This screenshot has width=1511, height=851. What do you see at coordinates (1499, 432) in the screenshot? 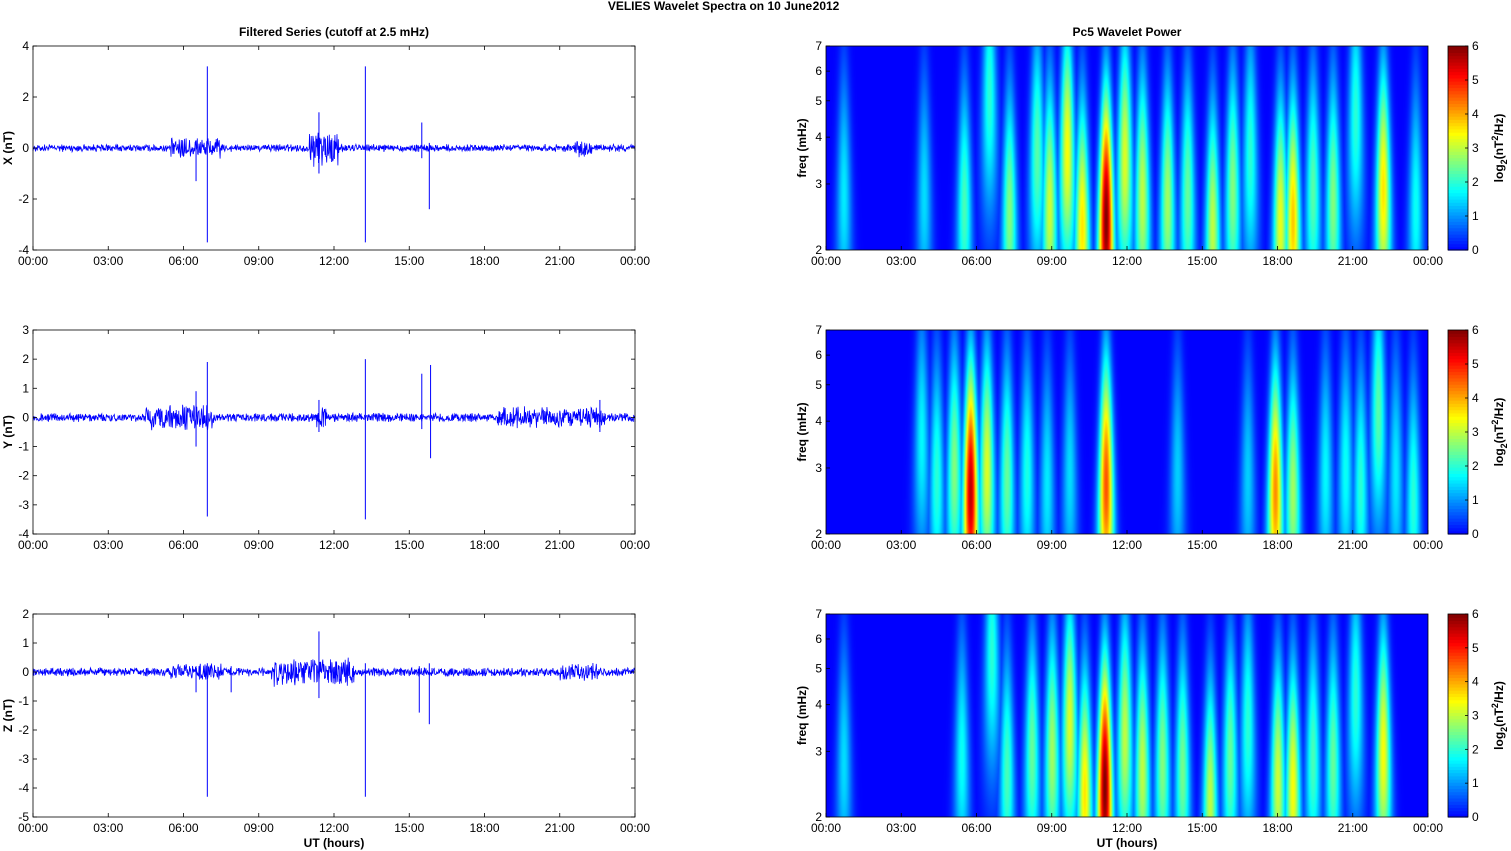
I see `colorbar-label: log2(nT2/Hz)` at bounding box center [1499, 432].